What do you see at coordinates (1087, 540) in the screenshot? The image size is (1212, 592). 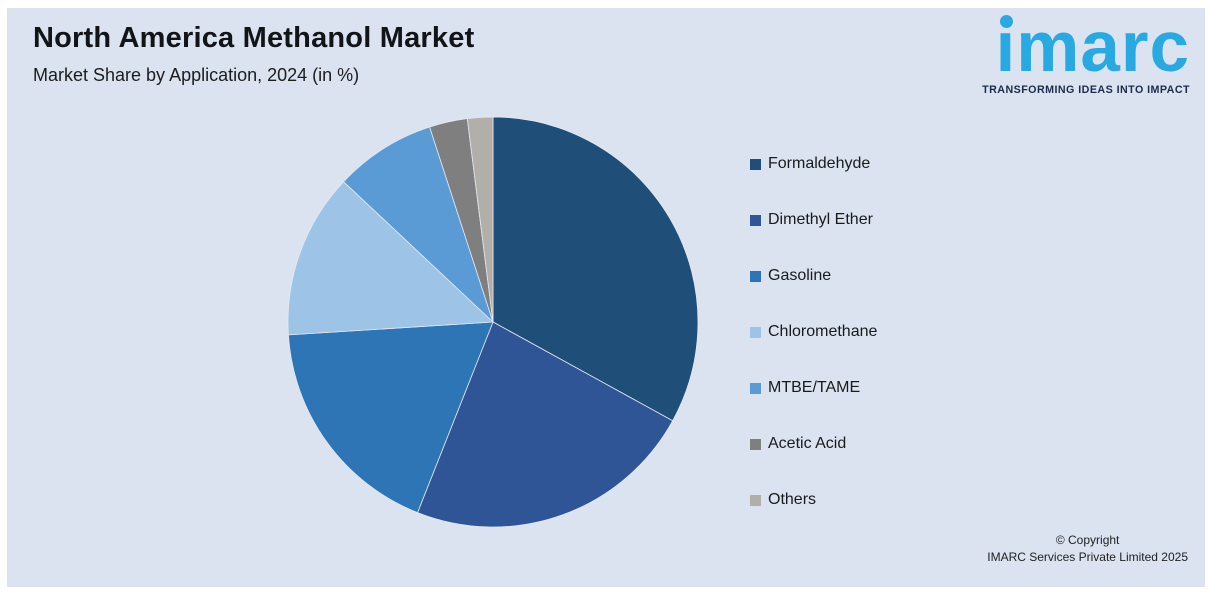 I see `copyright-line1: © Copyright` at bounding box center [1087, 540].